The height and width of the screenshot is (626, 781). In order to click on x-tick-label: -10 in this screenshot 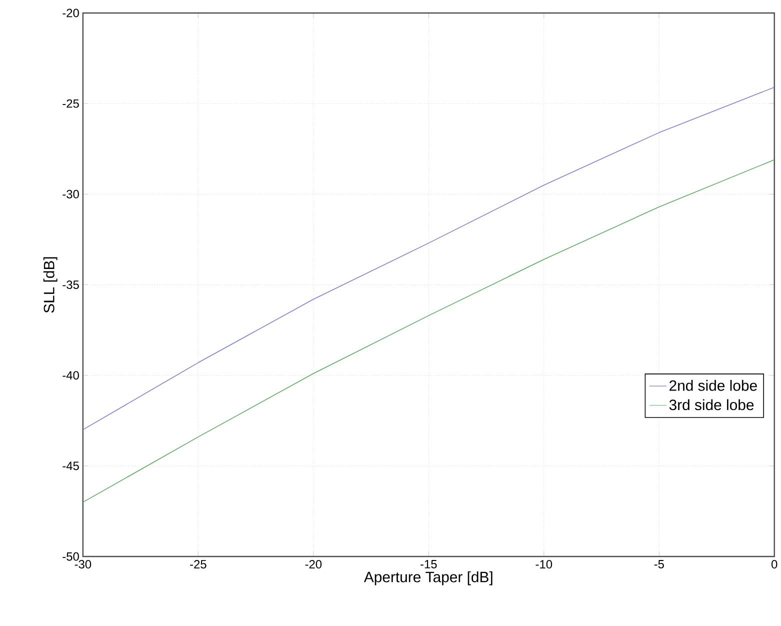, I will do `click(544, 564)`.